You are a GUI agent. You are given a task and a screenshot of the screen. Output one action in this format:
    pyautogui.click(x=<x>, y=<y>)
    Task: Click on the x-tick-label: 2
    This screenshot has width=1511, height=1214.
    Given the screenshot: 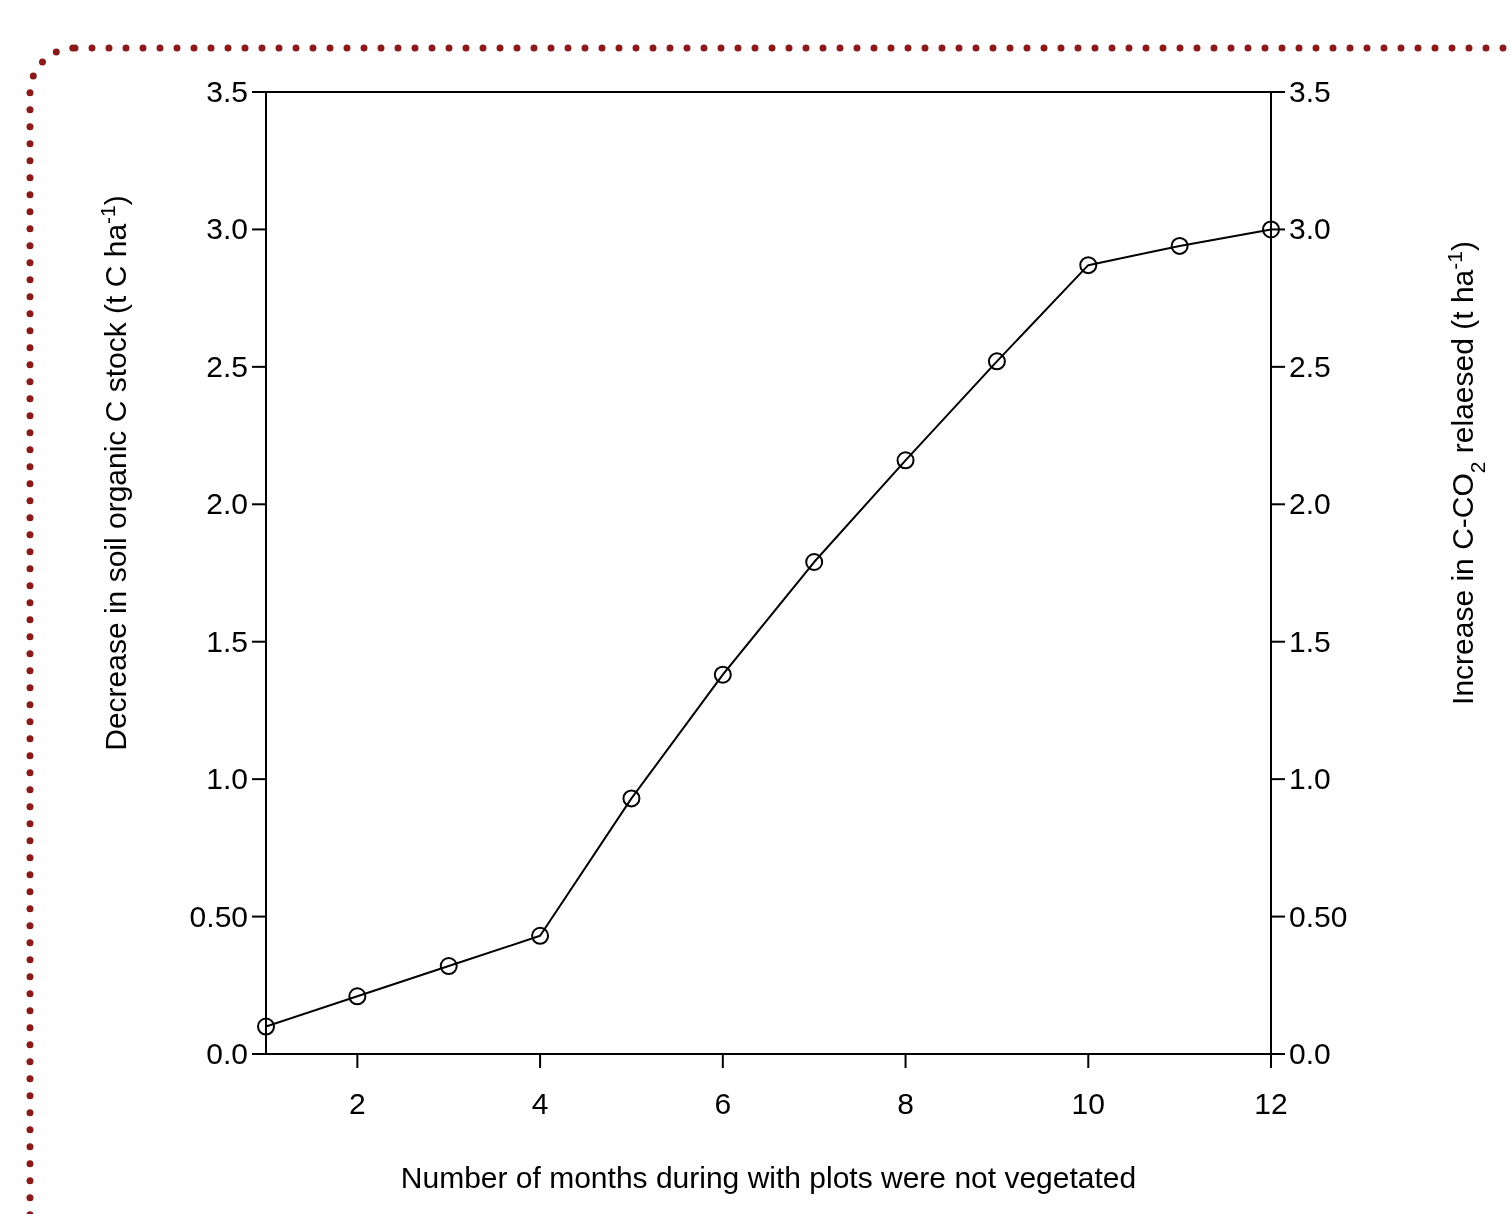 What is the action you would take?
    pyautogui.click(x=357, y=1103)
    